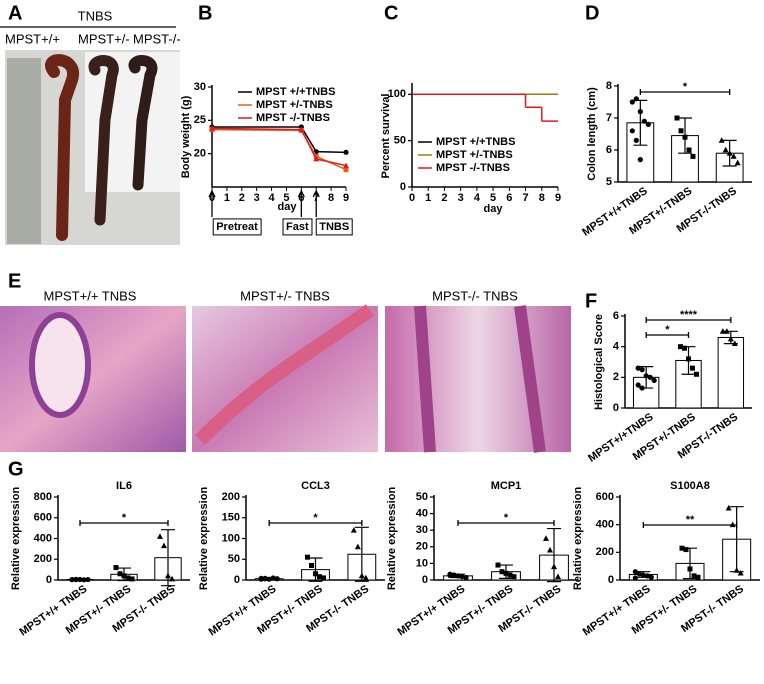  I want to click on x-tick-label: 4, so click(477, 198).